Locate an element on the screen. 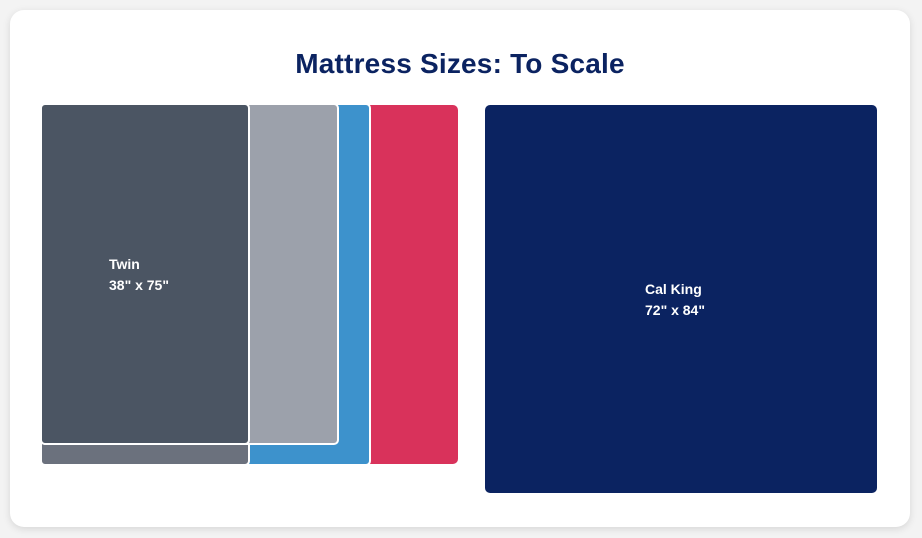 This screenshot has height=538, width=922. twin-label: Twin 38" x 75" is located at coordinates (139, 275).